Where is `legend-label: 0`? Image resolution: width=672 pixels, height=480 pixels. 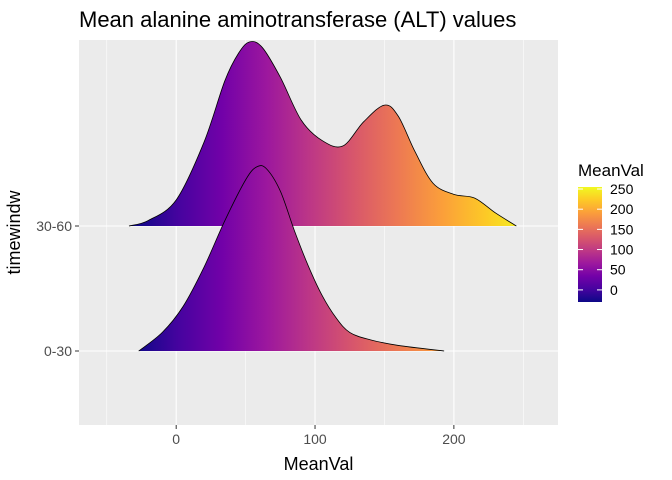 legend-label: 0 is located at coordinates (614, 290).